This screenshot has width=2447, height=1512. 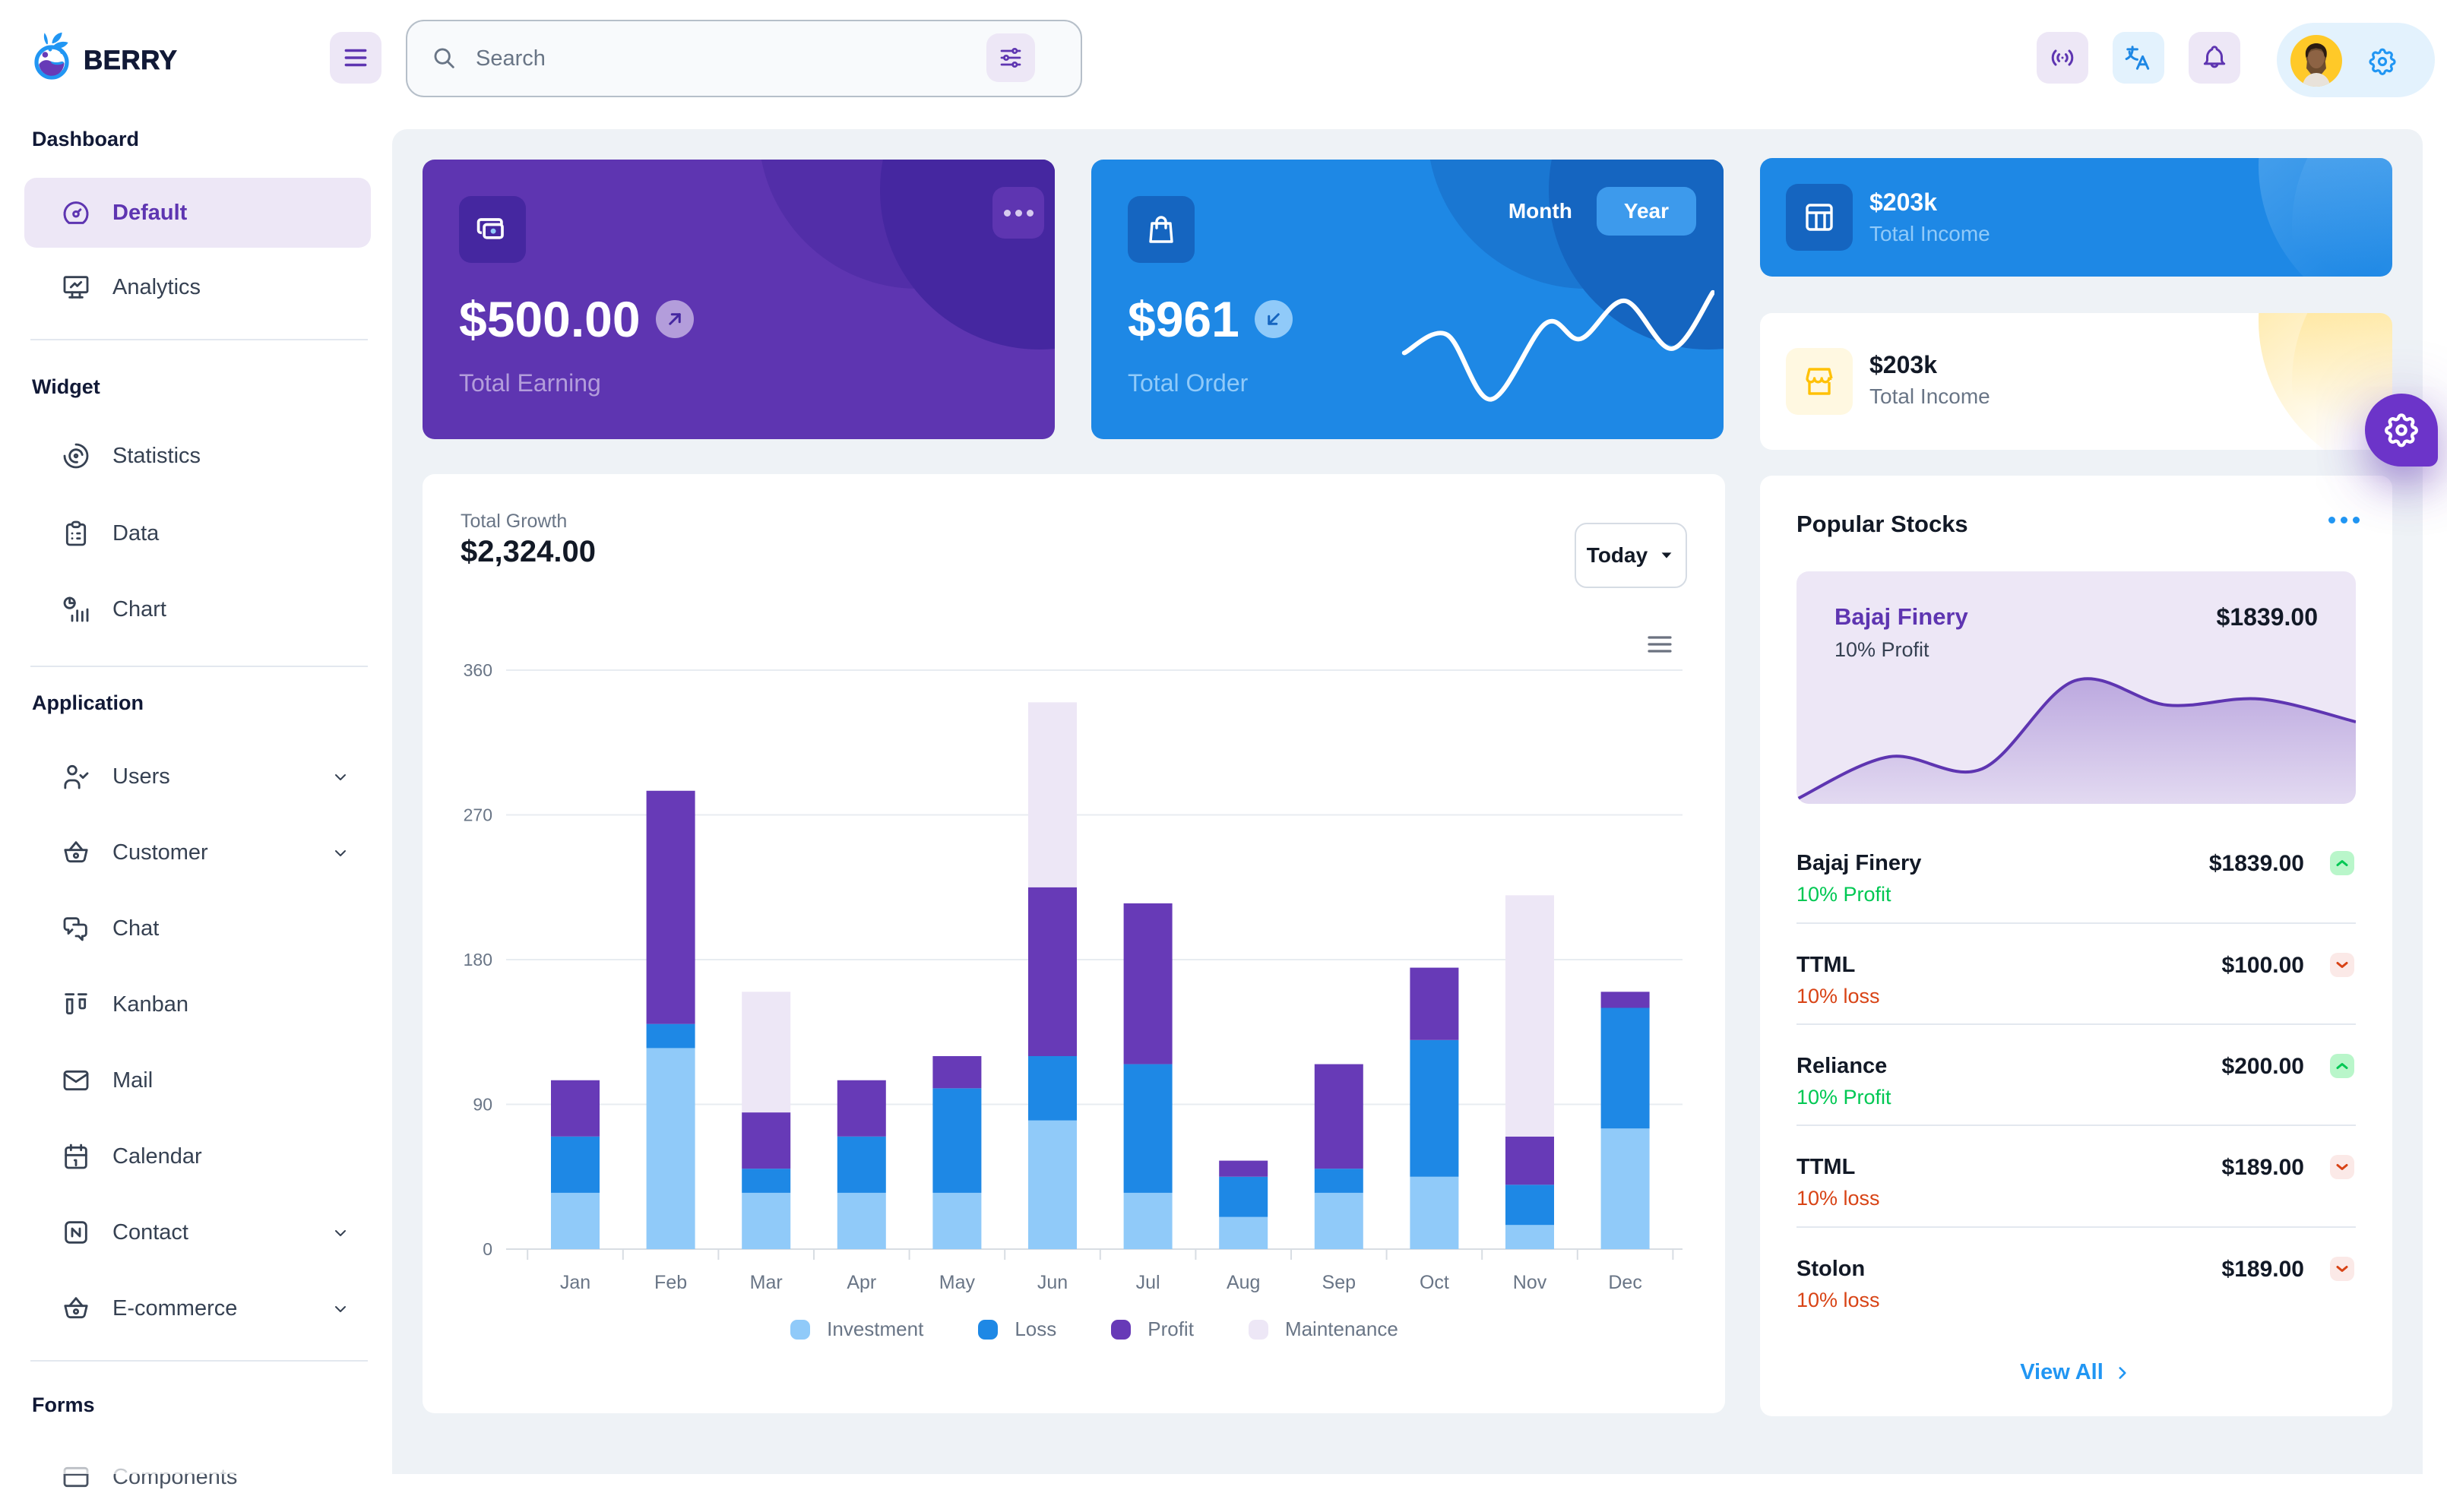 I want to click on svg-text: 270, so click(x=478, y=815).